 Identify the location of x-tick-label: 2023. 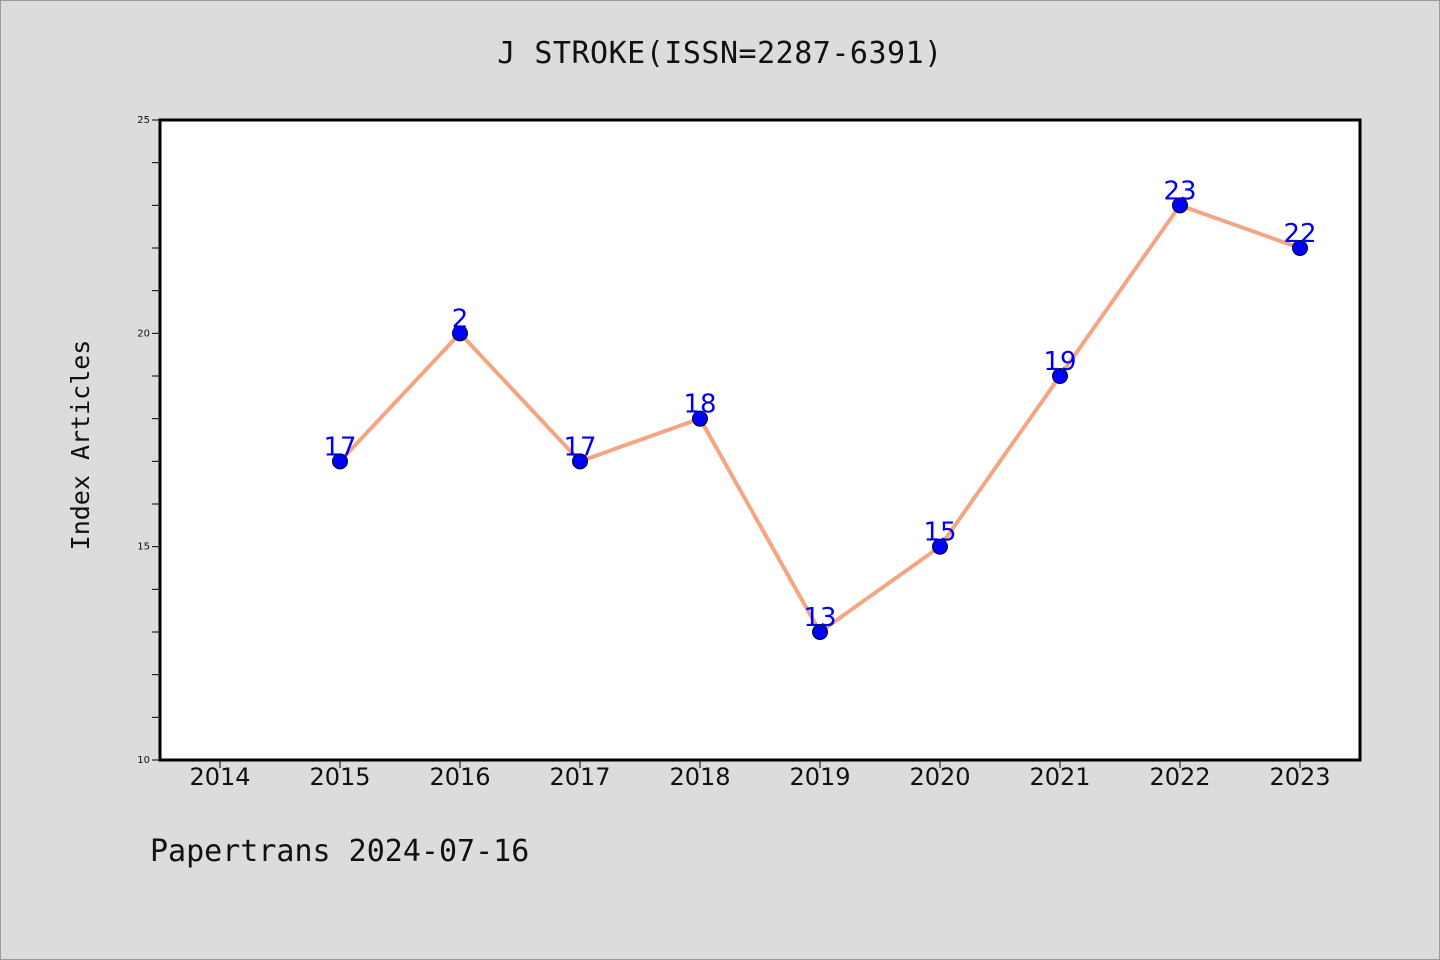
(1299, 777).